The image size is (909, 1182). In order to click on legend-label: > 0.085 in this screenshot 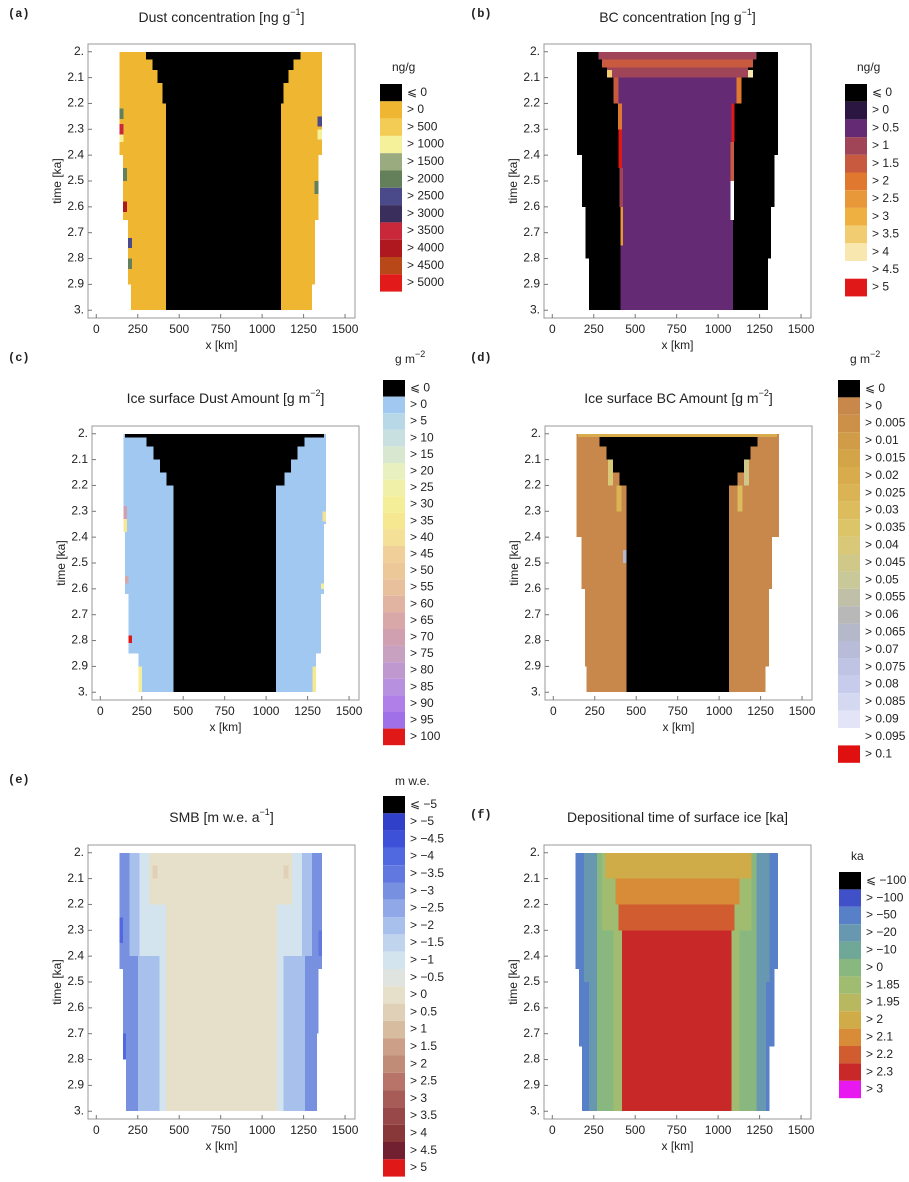, I will do `click(885, 701)`.